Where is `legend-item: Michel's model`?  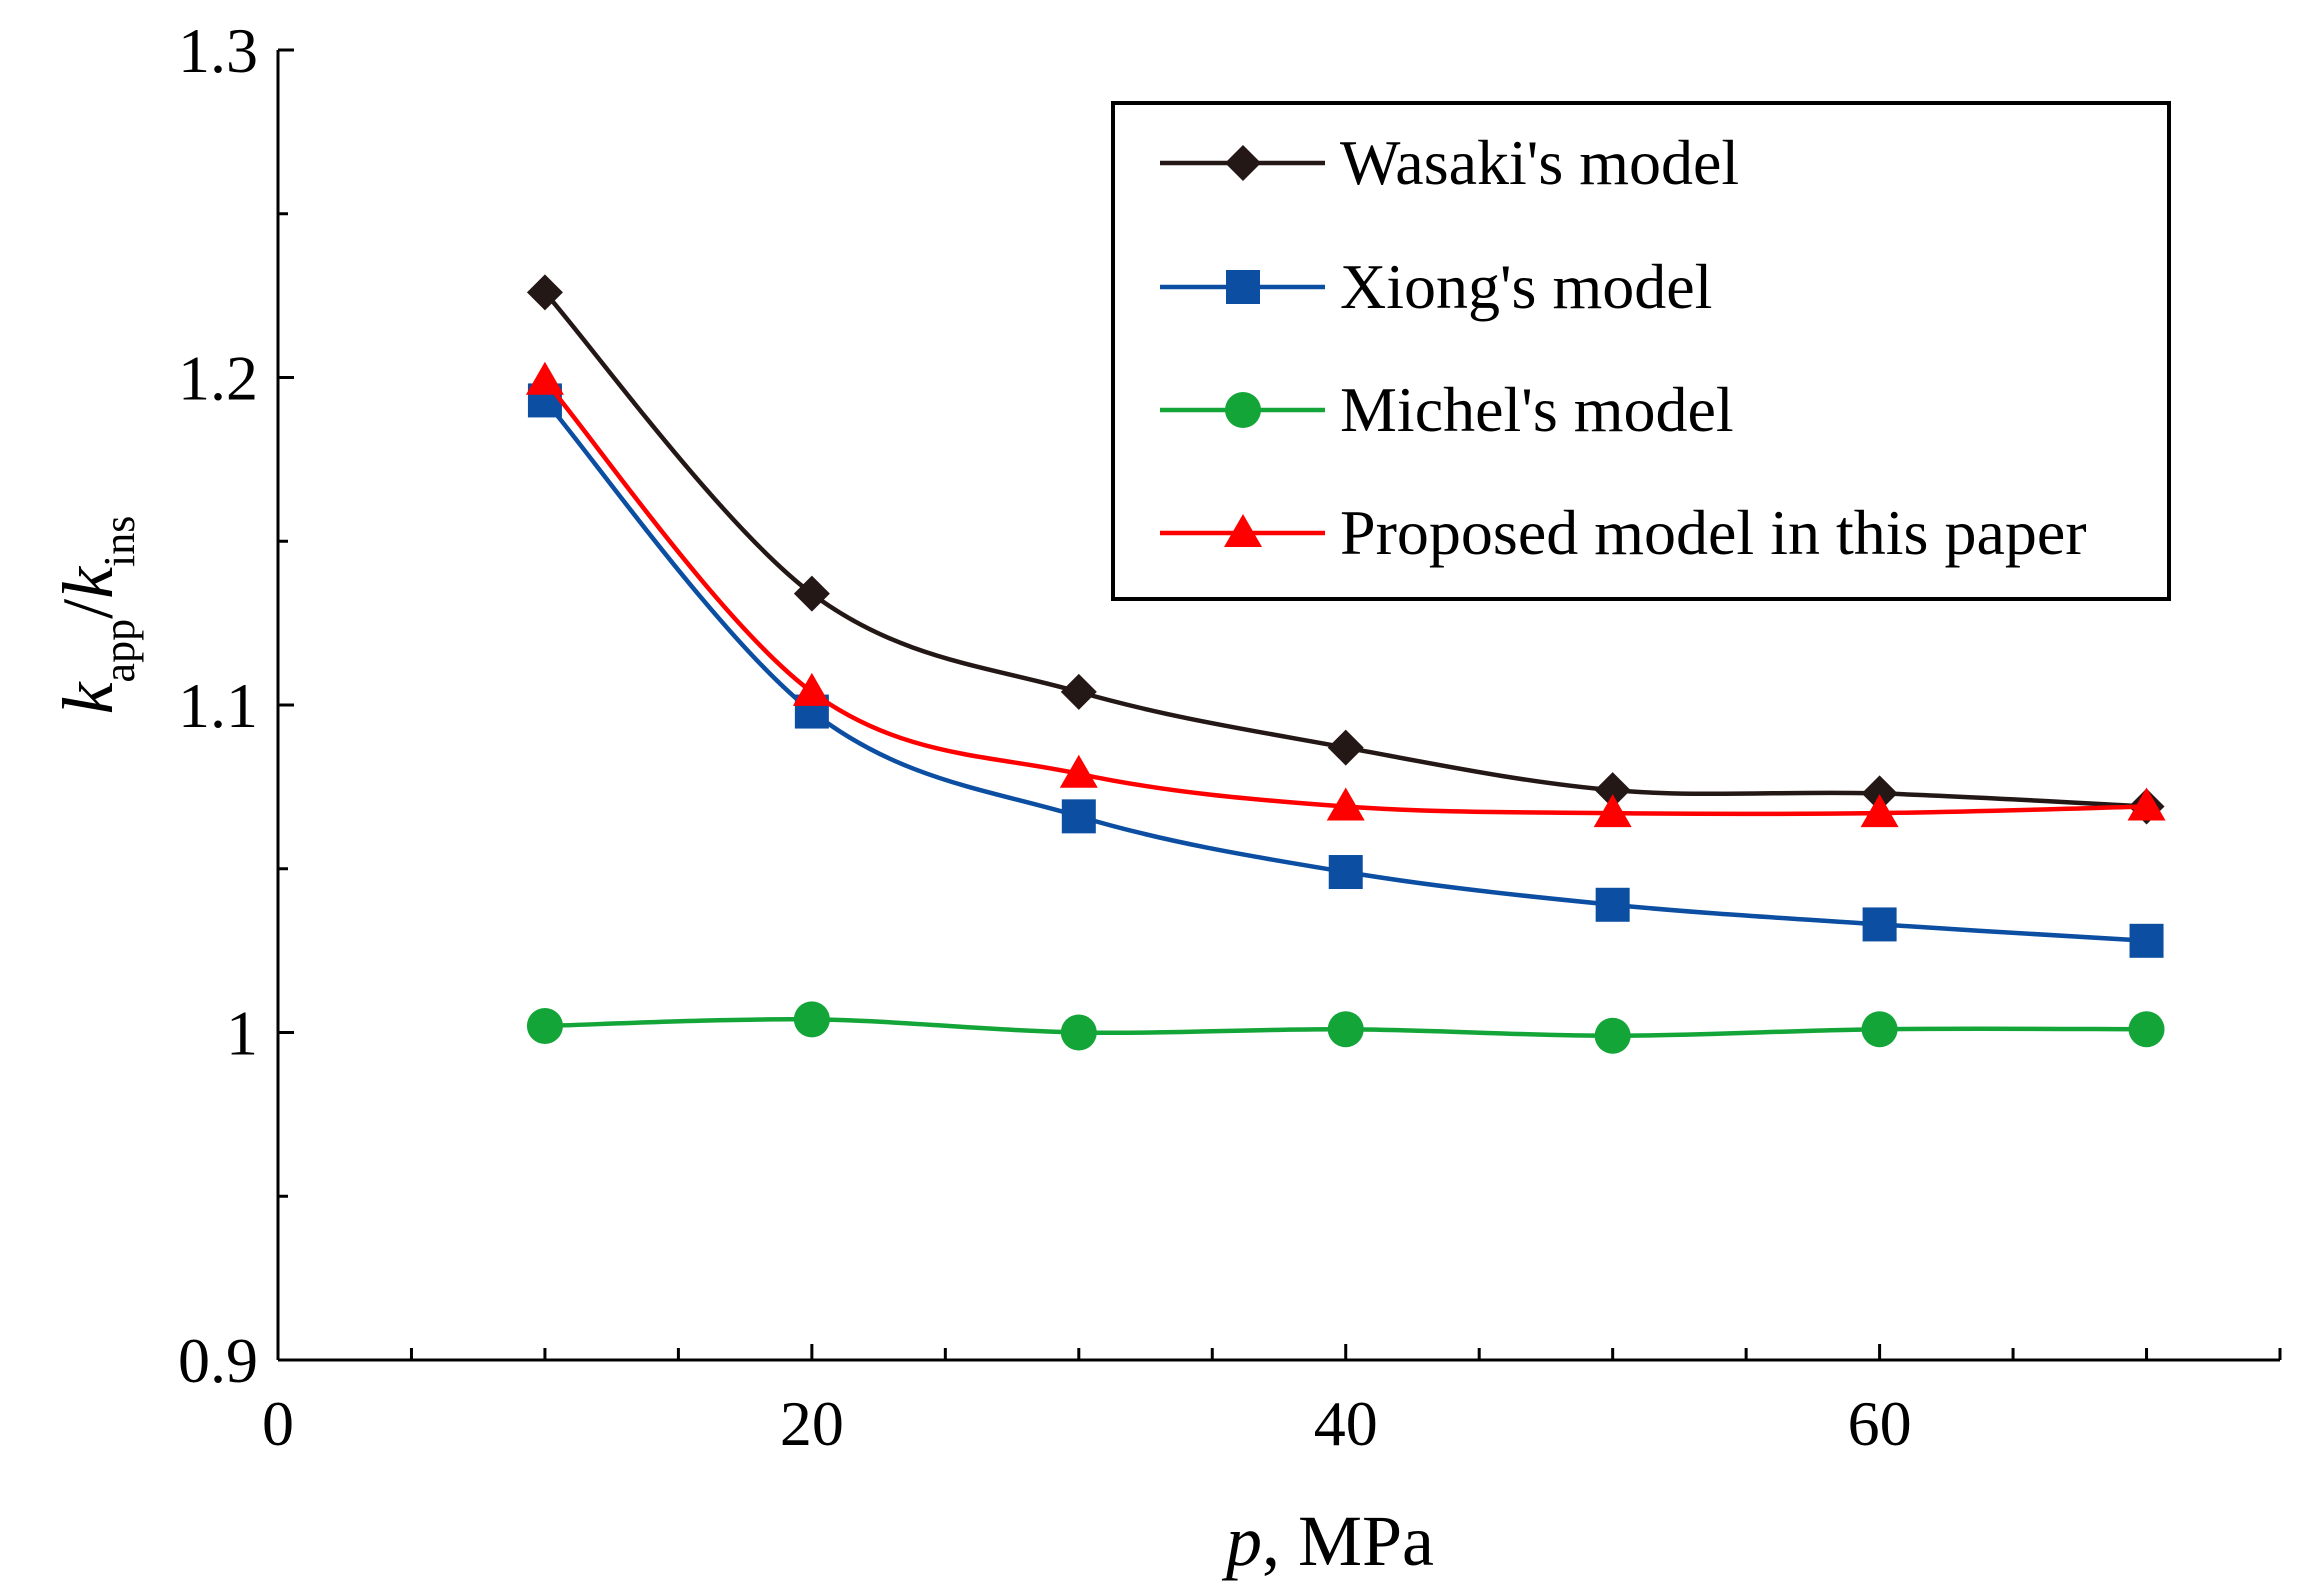
legend-item: Michel's model is located at coordinates (1447, 409).